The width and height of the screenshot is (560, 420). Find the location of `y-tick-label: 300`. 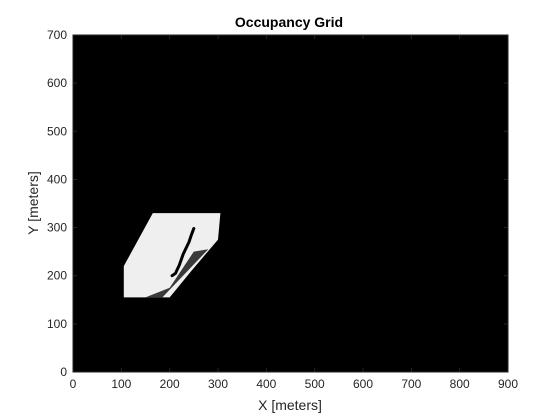

y-tick-label: 300 is located at coordinates (57, 228).